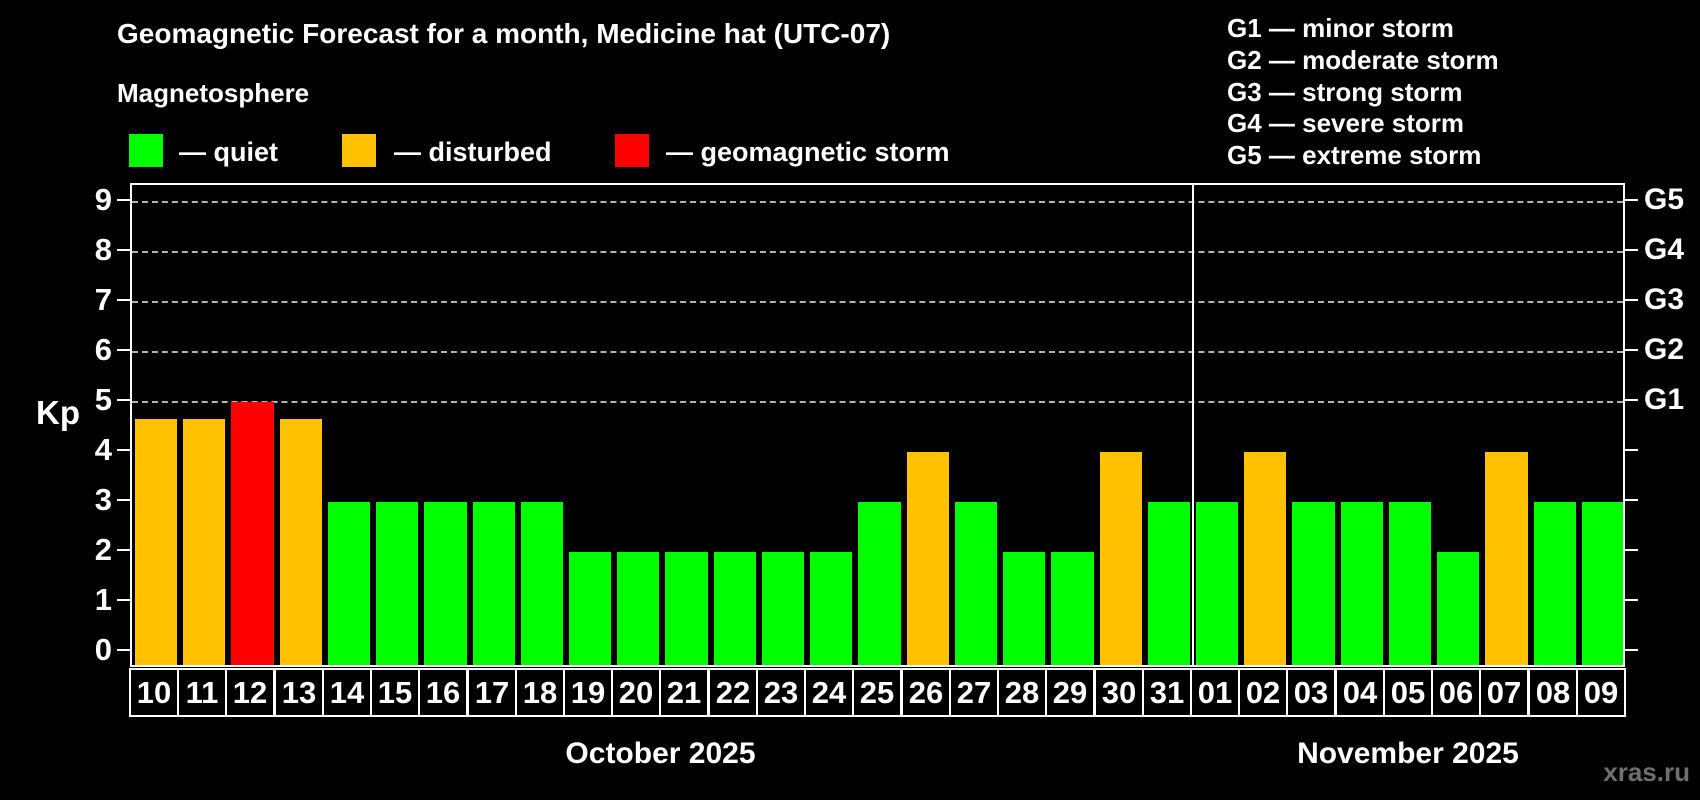  I want to click on day-label-21: 21, so click(684, 692).